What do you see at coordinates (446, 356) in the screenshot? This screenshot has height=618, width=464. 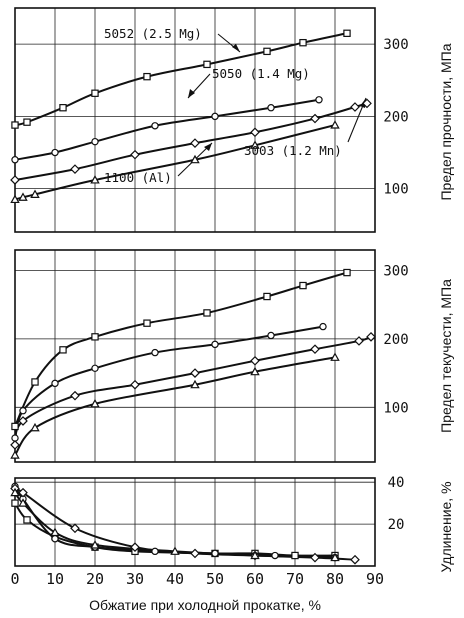 I see `y-axis-label-yield: Предел текучести, МПа` at bounding box center [446, 356].